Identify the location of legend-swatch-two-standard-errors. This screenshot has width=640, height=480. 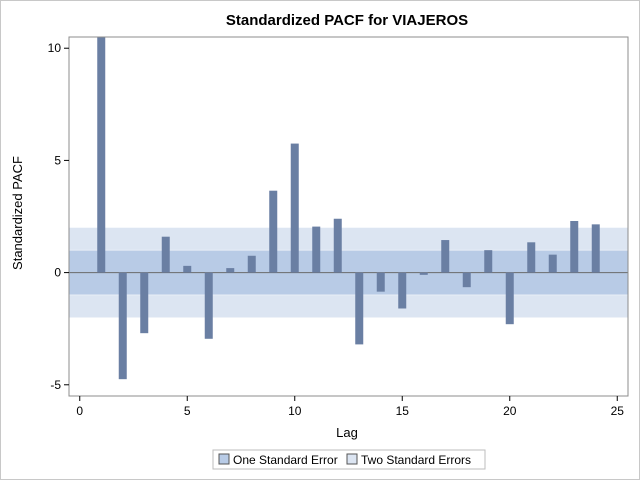
(352, 459).